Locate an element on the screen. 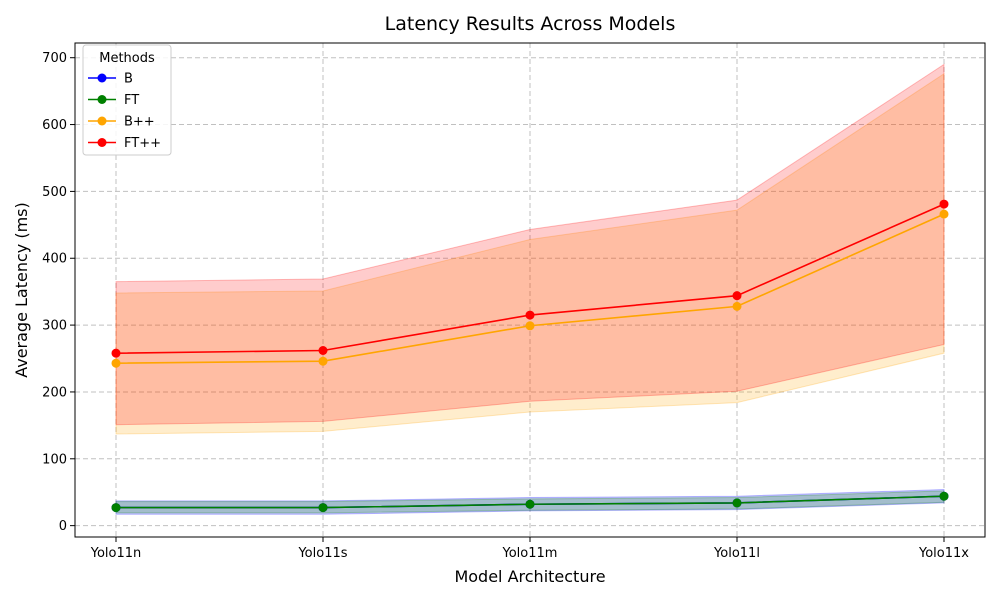 The height and width of the screenshot is (600, 1000). legend-marker-bplusplus is located at coordinates (102, 121).